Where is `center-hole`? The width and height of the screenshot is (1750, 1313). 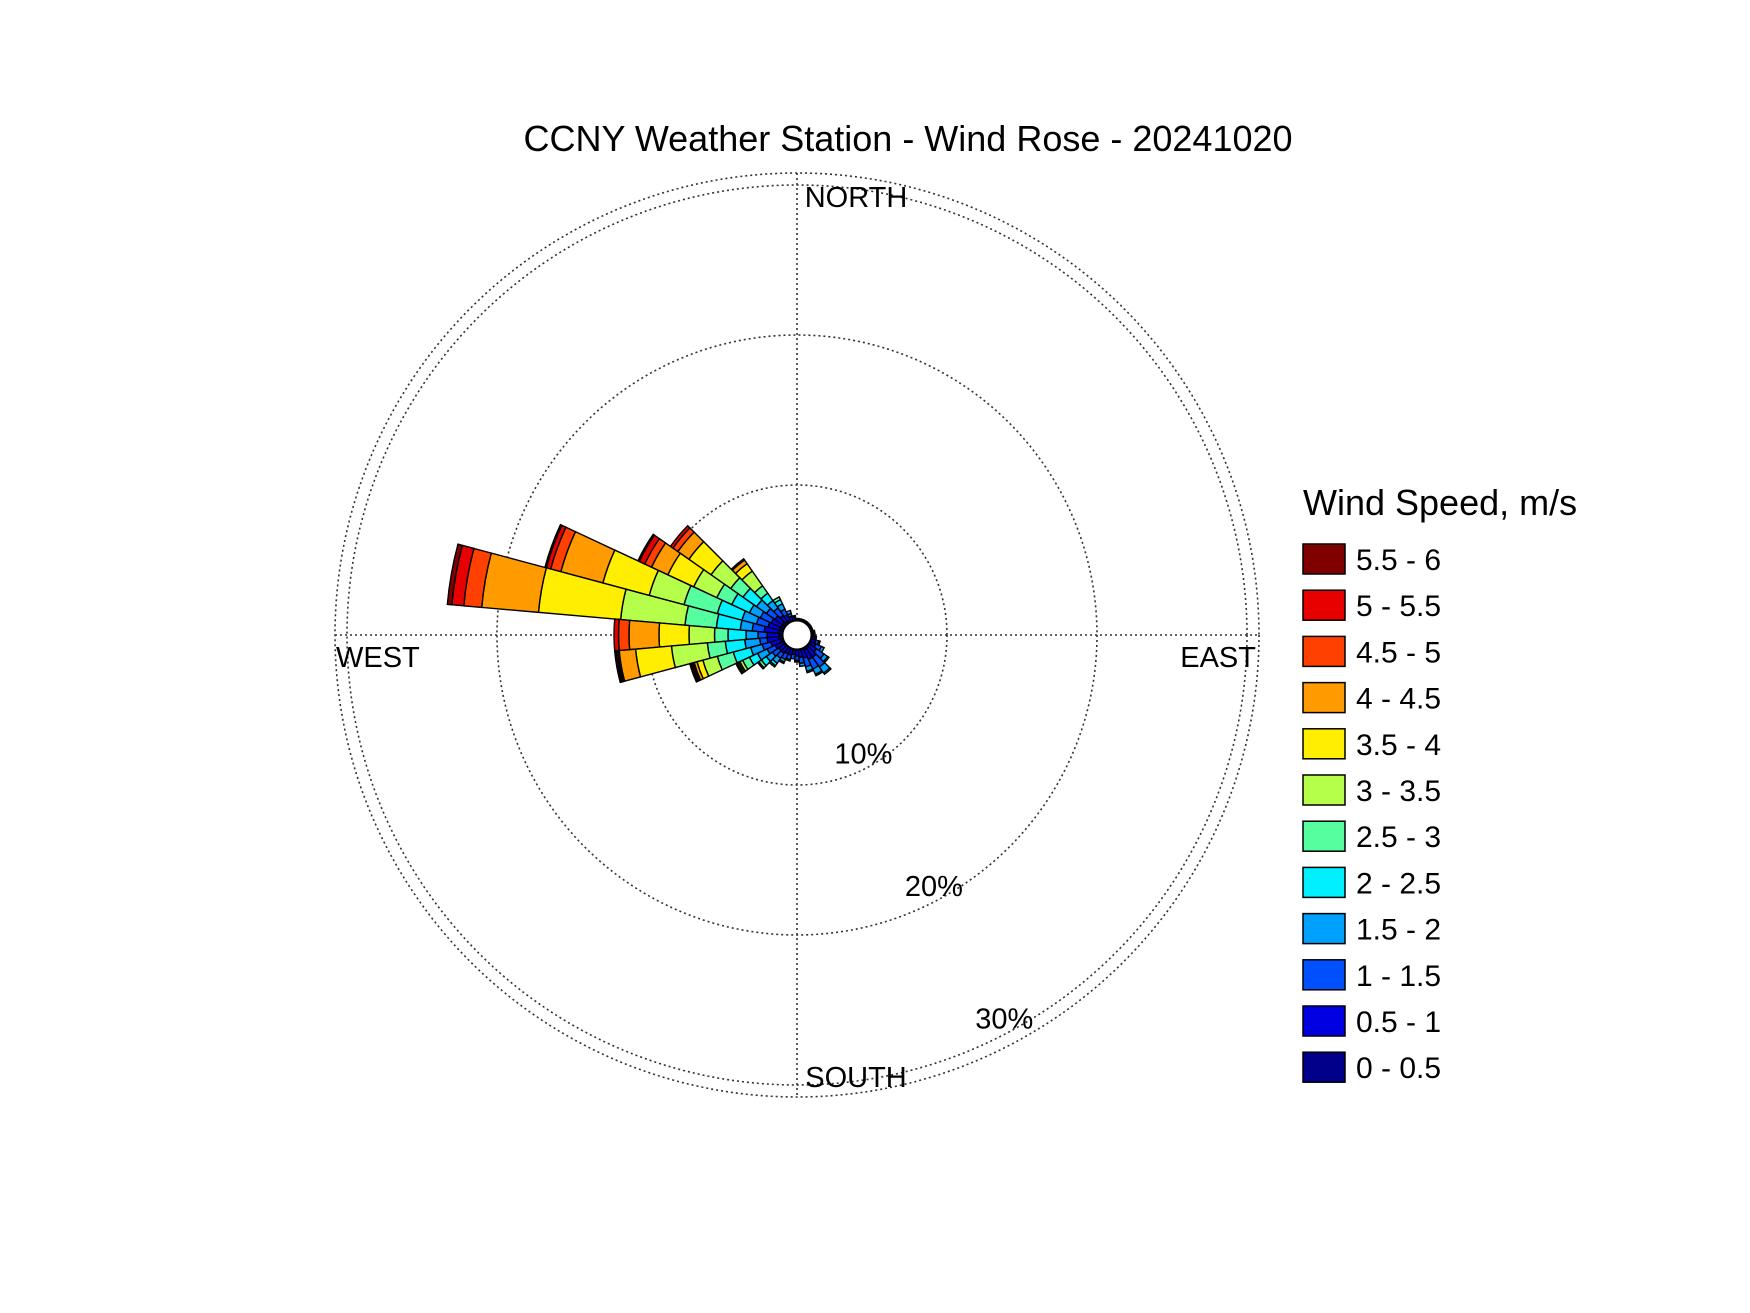 center-hole is located at coordinates (797, 635).